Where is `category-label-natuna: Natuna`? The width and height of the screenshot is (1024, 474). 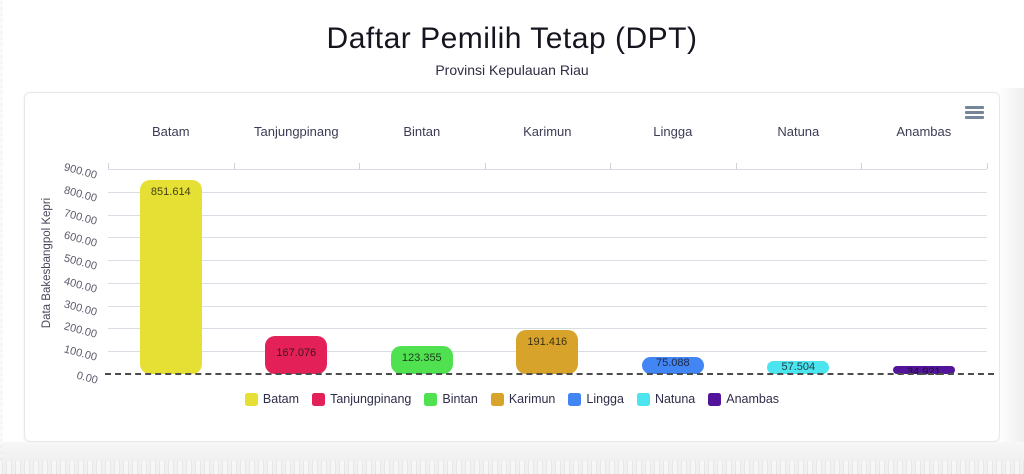
category-label-natuna: Natuna is located at coordinates (798, 131).